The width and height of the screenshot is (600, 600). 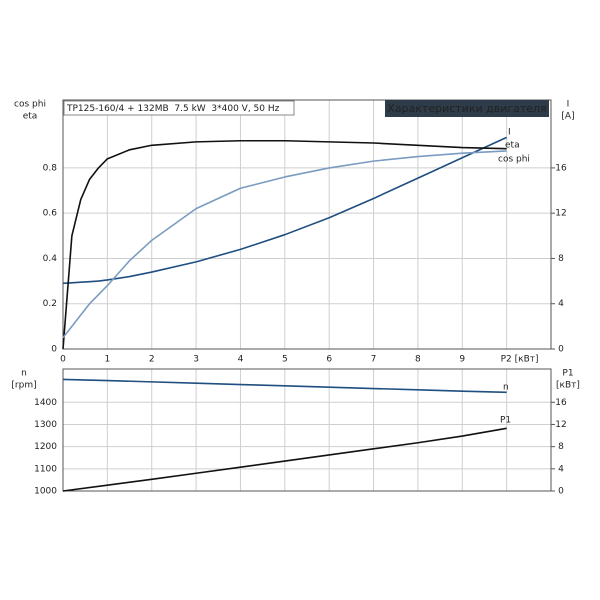 I want to click on y-tick-label: 0.6, so click(x=50, y=214).